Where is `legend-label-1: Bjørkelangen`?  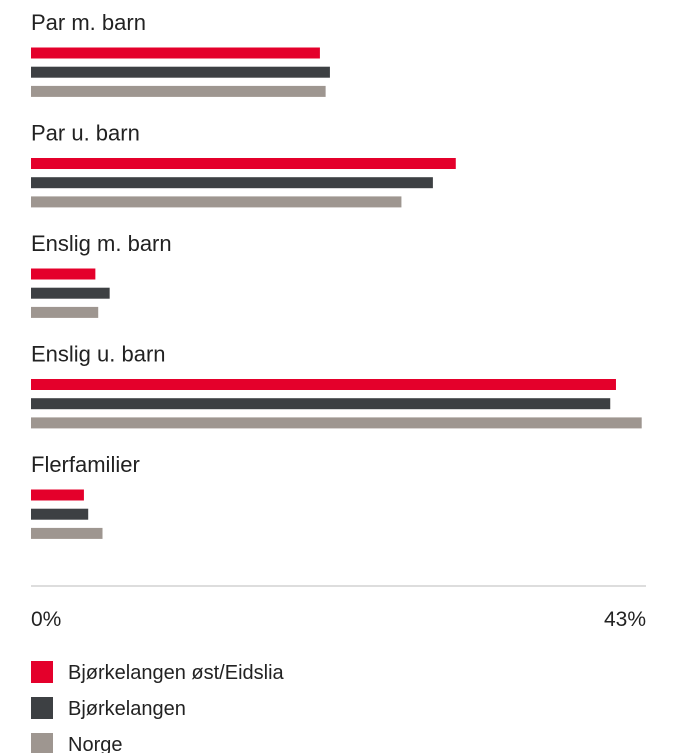 legend-label-1: Bjørkelangen is located at coordinates (127, 709).